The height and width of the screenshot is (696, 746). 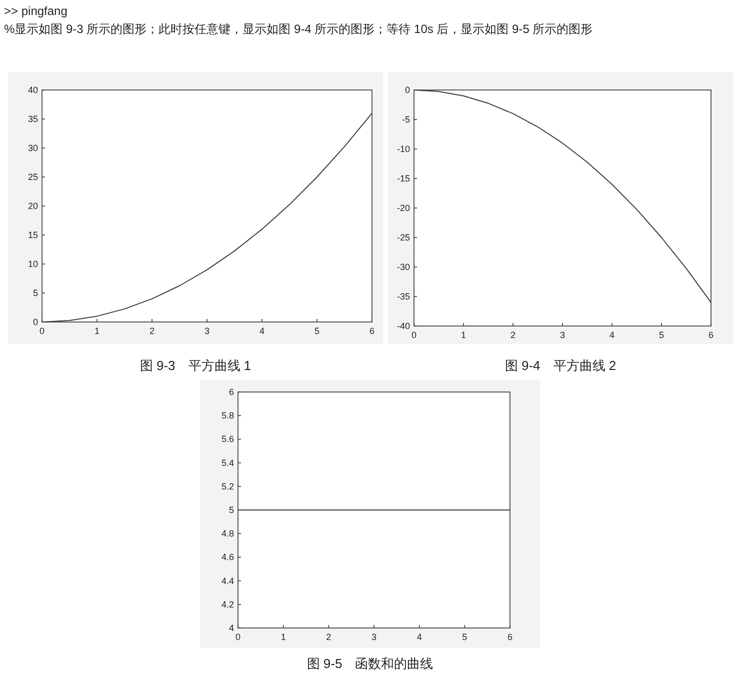 What do you see at coordinates (403, 326) in the screenshot?
I see `y-tick-label: -40` at bounding box center [403, 326].